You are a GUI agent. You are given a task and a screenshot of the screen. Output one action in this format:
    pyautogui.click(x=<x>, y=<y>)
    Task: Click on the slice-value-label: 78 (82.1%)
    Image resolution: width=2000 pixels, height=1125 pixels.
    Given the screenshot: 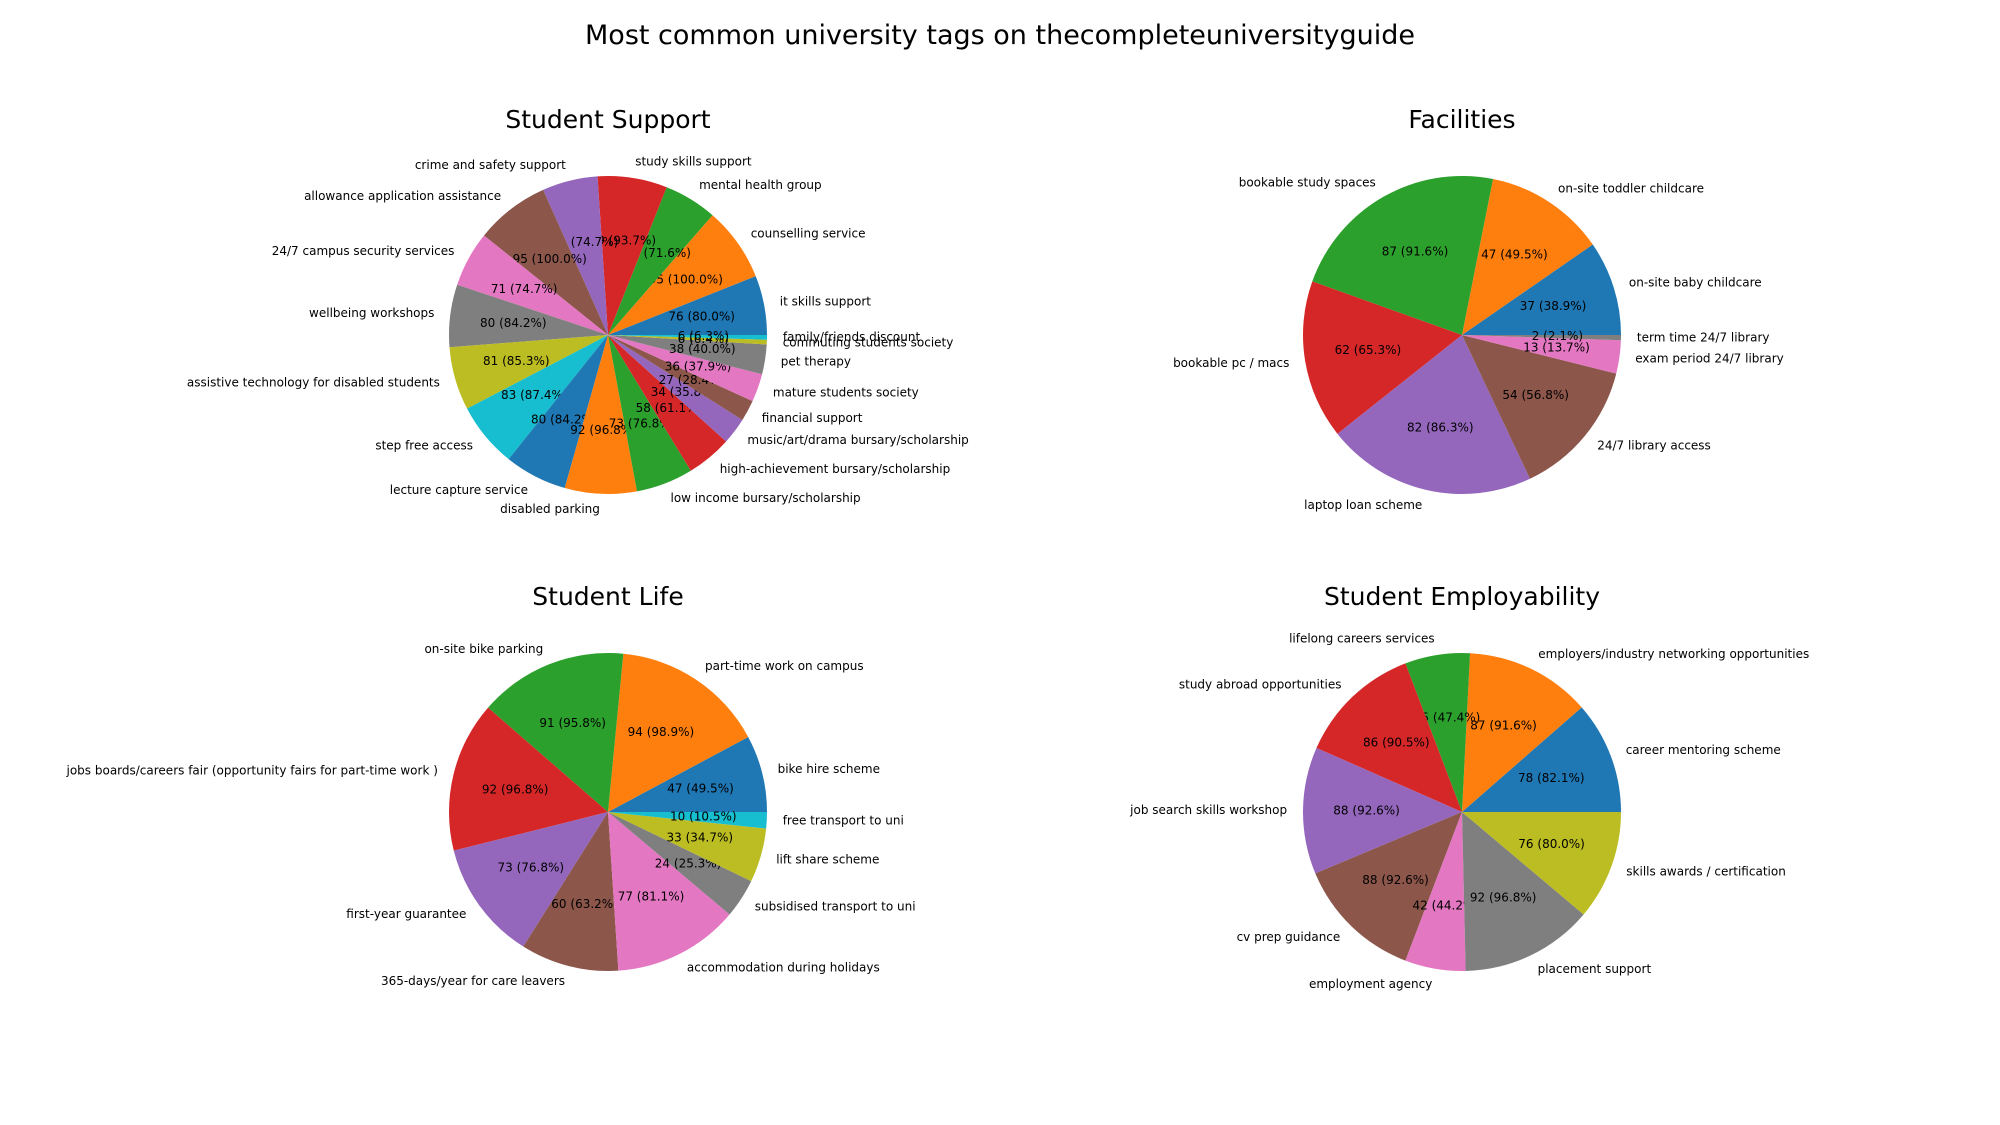 What is the action you would take?
    pyautogui.click(x=1551, y=778)
    